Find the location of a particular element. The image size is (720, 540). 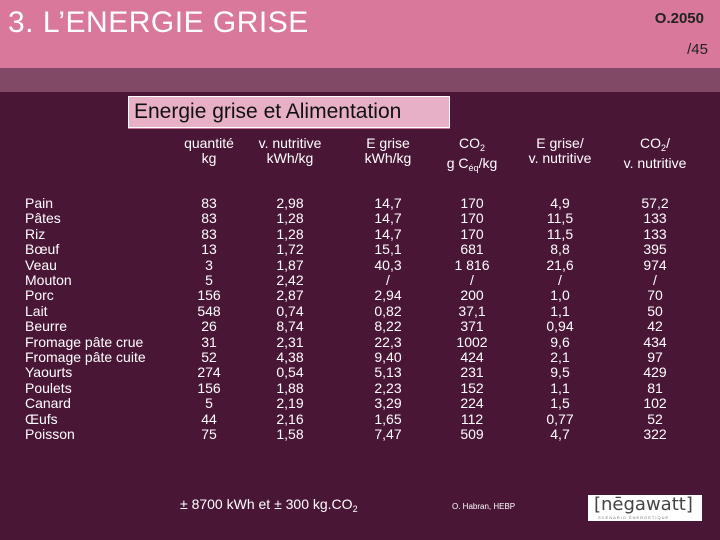

table-cell: 1002 is located at coordinates (472, 341).